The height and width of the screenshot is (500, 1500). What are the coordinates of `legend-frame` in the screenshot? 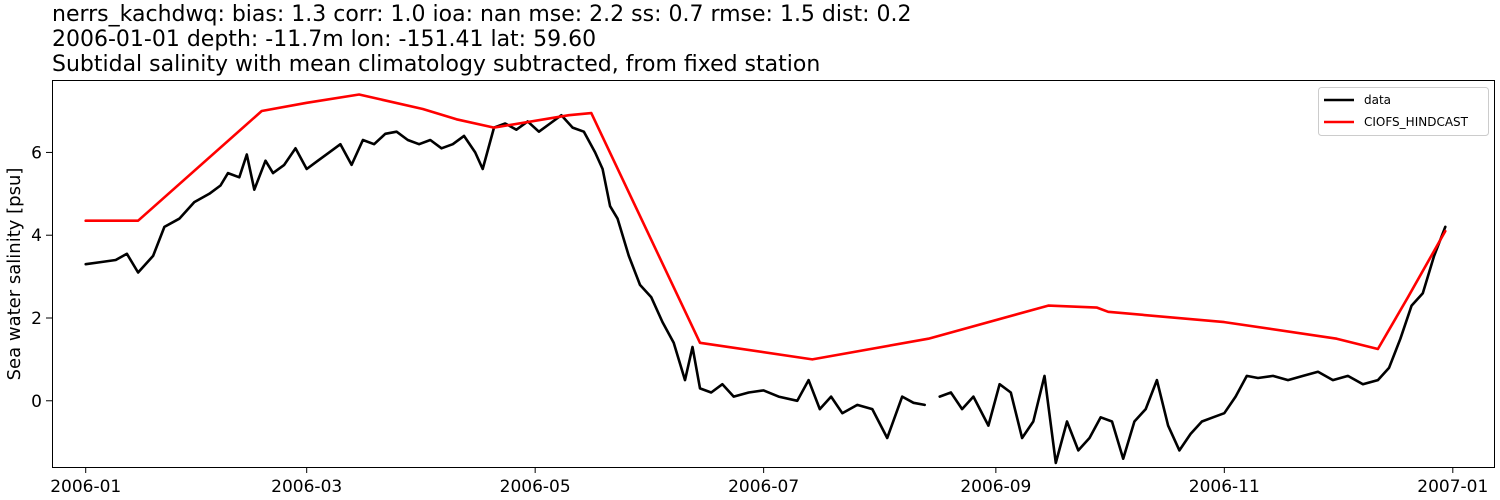 It's located at (1403, 111).